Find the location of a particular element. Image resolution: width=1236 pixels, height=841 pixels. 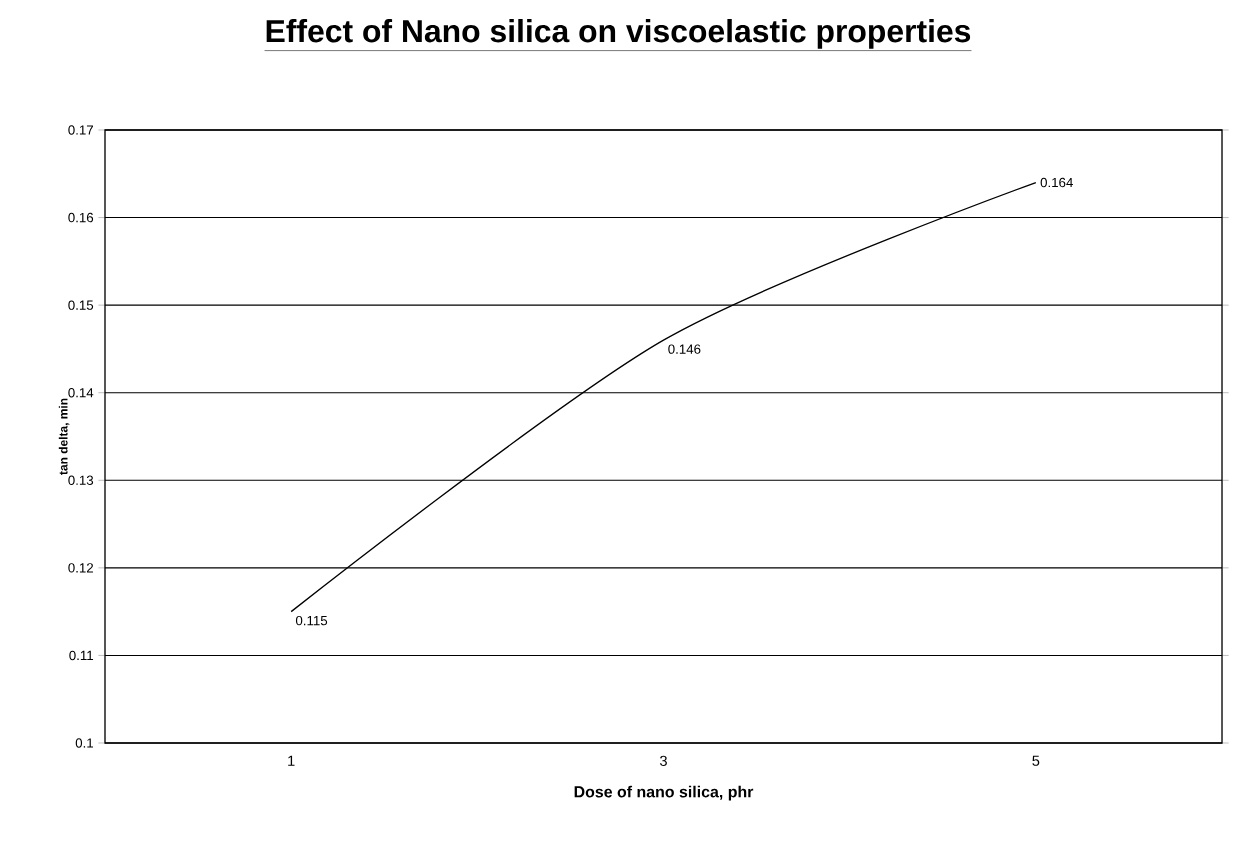

y-tick-label: 0.16 is located at coordinates (81, 217).